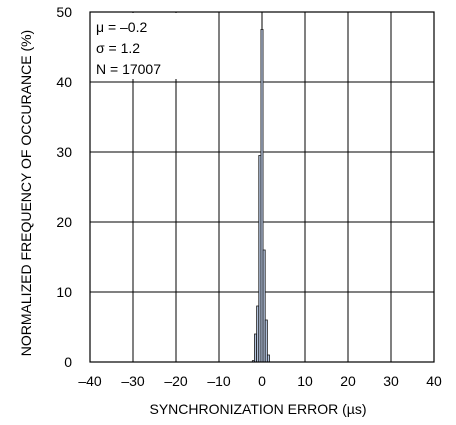 The width and height of the screenshot is (456, 425). What do you see at coordinates (268, 358) in the screenshot?
I see `histogram-bar` at bounding box center [268, 358].